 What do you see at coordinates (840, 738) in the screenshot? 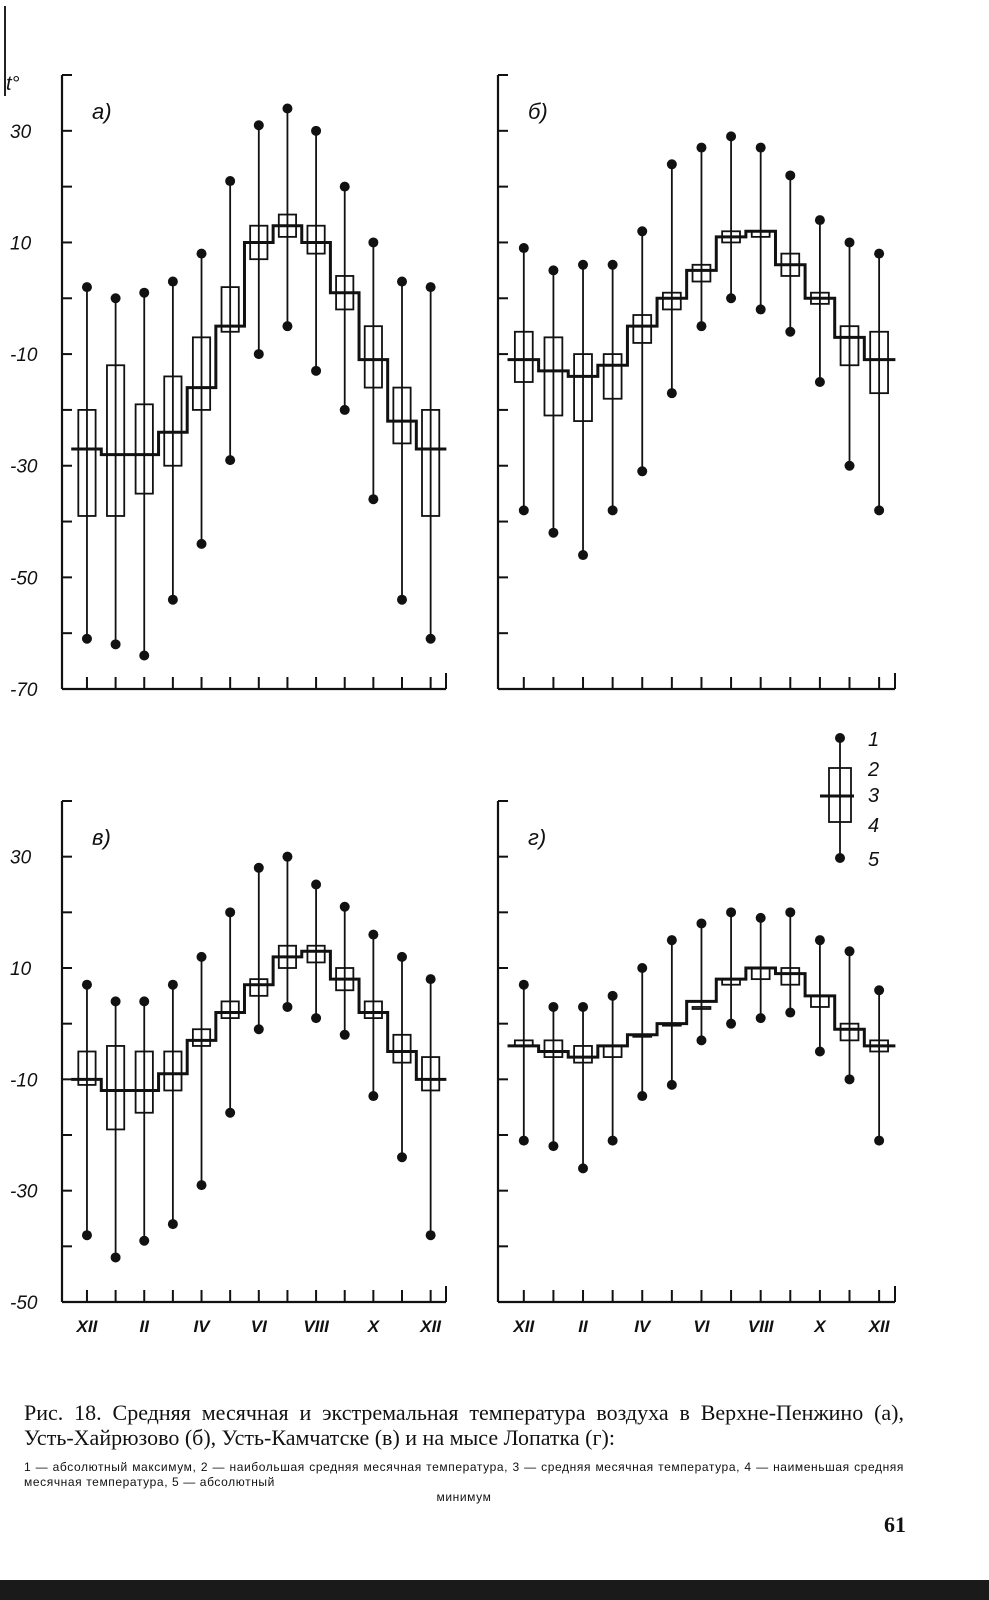
I see `legend-abs-max-point` at bounding box center [840, 738].